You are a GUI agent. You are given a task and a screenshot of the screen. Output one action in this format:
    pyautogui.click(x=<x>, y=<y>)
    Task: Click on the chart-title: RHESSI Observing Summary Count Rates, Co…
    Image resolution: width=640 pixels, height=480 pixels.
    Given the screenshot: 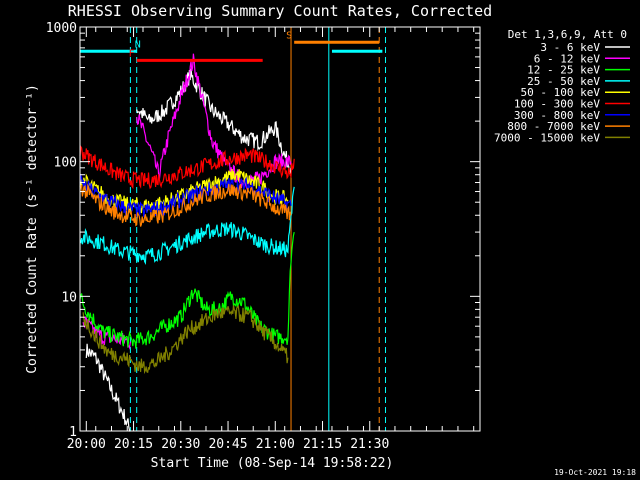 What is the action you would take?
    pyautogui.click(x=280, y=11)
    